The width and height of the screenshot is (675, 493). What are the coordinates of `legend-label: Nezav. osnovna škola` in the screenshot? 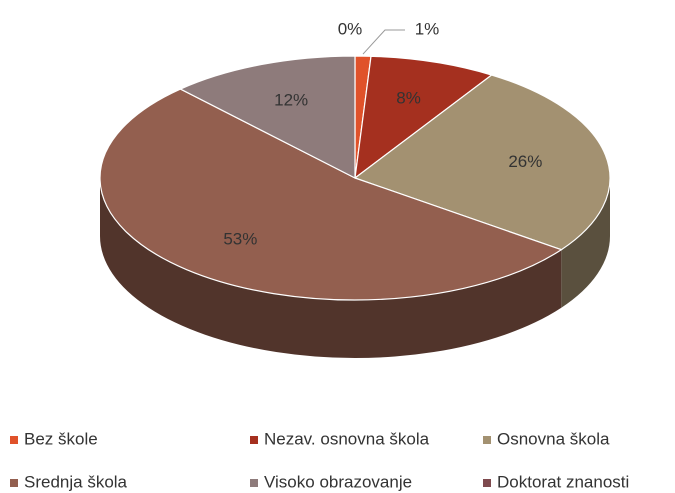 It's located at (347, 438).